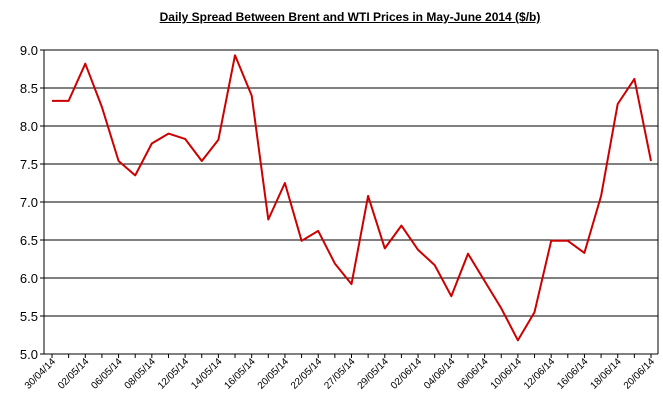 Image resolution: width=663 pixels, height=413 pixels. I want to click on y-tick-label: 7.0, so click(29, 202).